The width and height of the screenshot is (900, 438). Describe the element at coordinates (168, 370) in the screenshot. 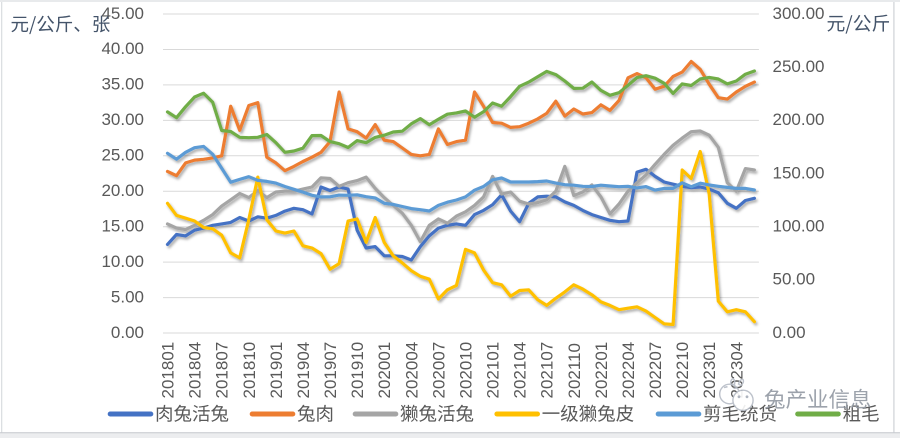

I see `svg-text: 201801` at that location.